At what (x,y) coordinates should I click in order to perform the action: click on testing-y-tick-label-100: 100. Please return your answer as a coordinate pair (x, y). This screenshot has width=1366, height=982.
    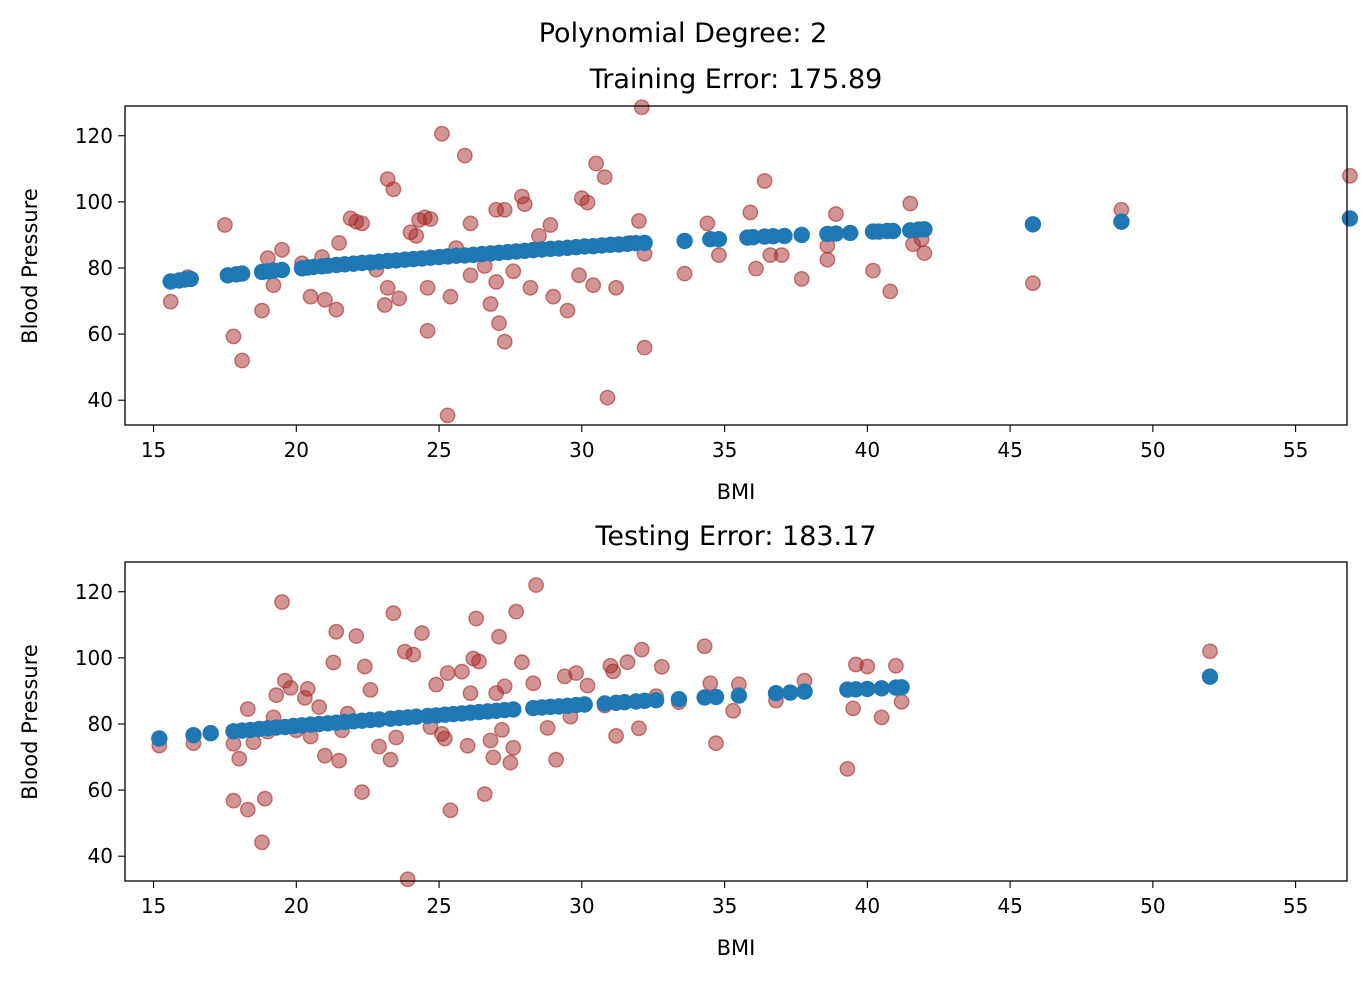
    Looking at the image, I should click on (94, 658).